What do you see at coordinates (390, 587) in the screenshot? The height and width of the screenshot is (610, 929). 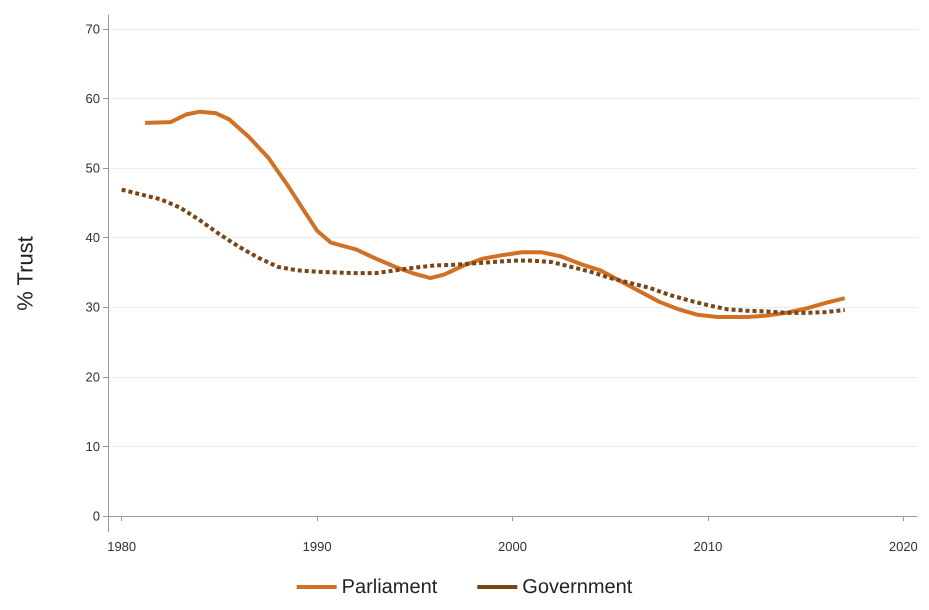 I see `legend-label: Parliament` at bounding box center [390, 587].